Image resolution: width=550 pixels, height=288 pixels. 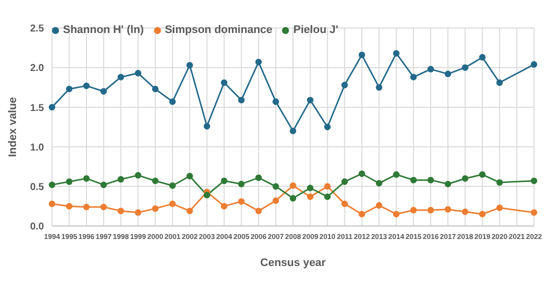 What do you see at coordinates (315, 30) in the screenshot?
I see `legend-label: Pielou J'` at bounding box center [315, 30].